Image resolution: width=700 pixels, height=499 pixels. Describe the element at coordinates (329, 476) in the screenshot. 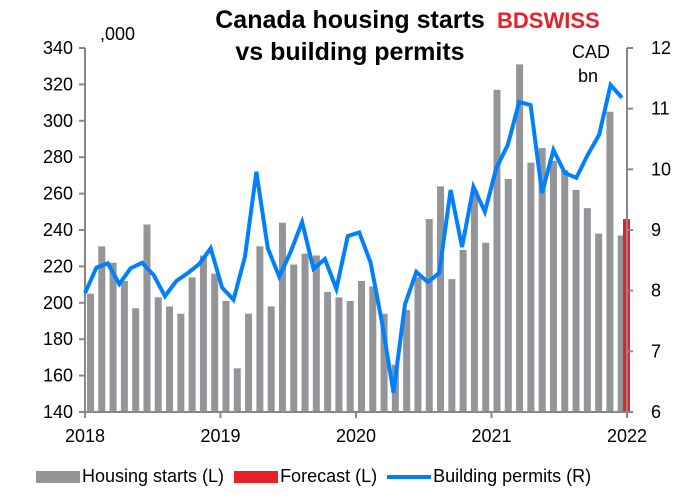

I see `legend-label: Forecast (L)` at that location.